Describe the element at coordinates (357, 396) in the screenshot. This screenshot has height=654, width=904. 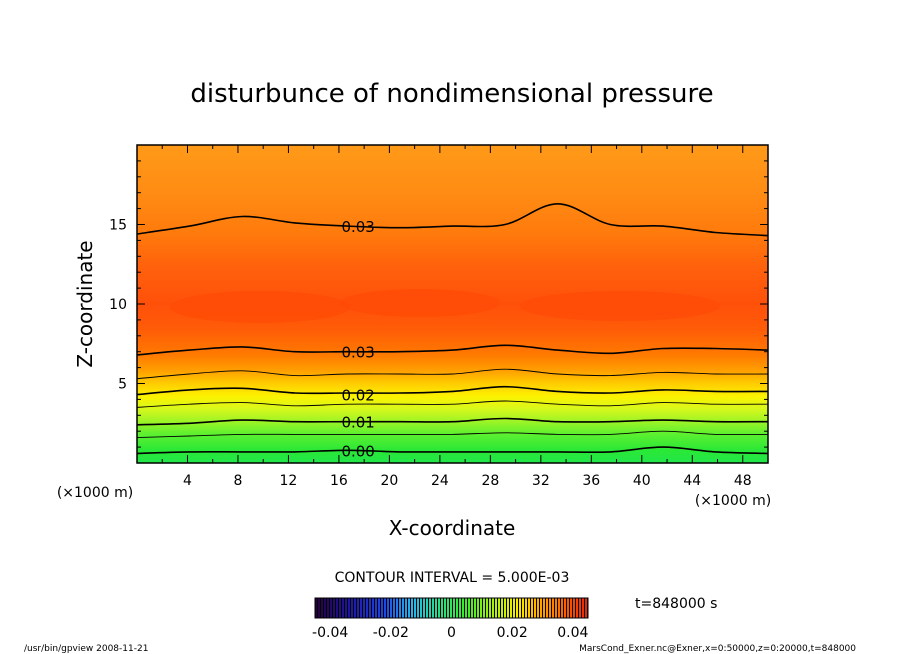
I see `contour-label: 0.02` at that location.